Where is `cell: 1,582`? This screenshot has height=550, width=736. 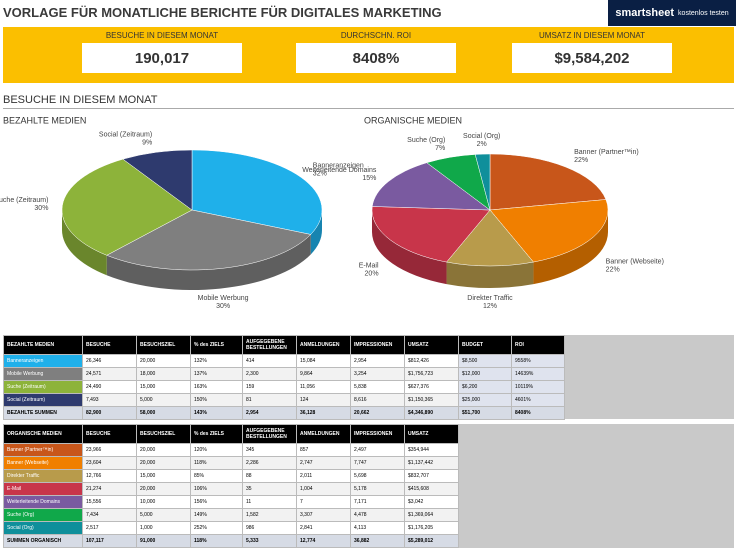 cell: 1,582 is located at coordinates (269, 515).